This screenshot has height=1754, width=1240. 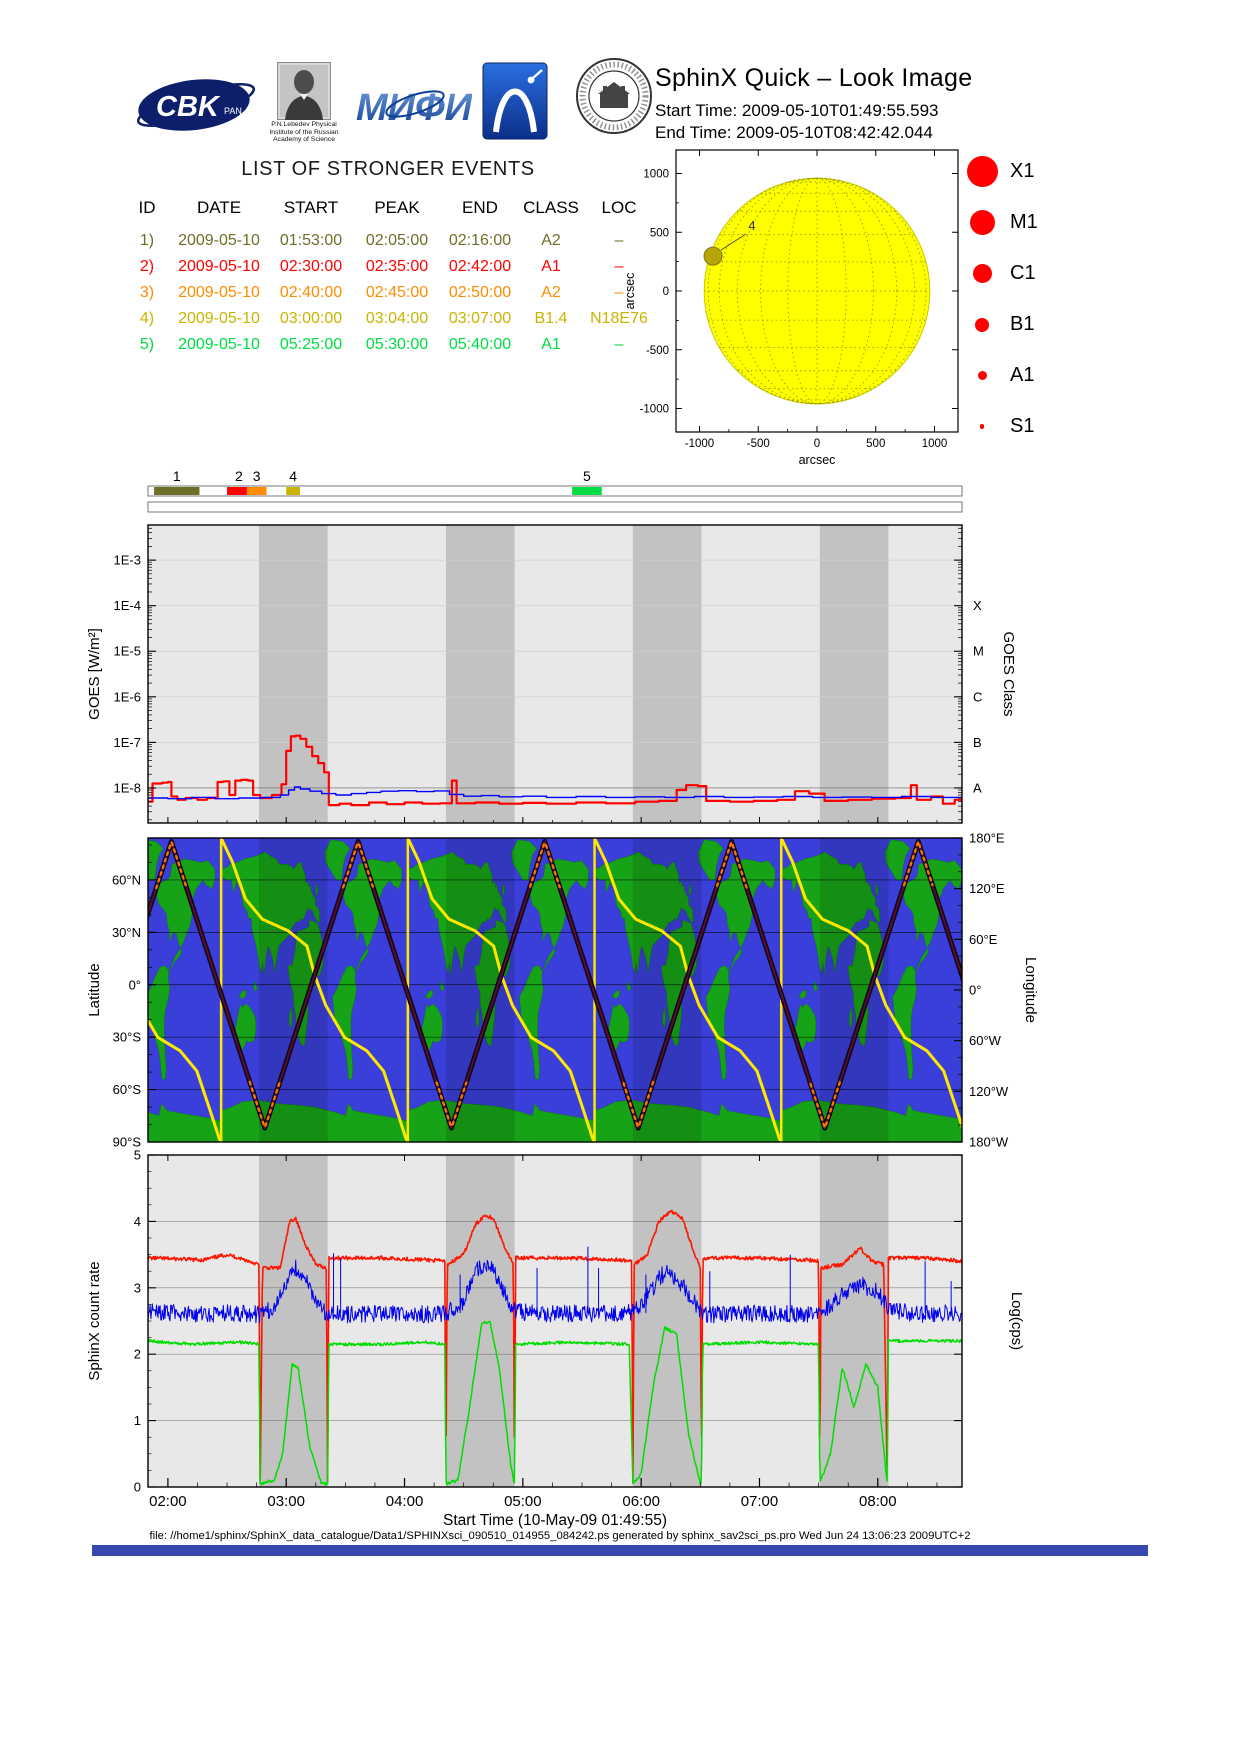 I want to click on seal-building-icon, so click(x=614, y=101).